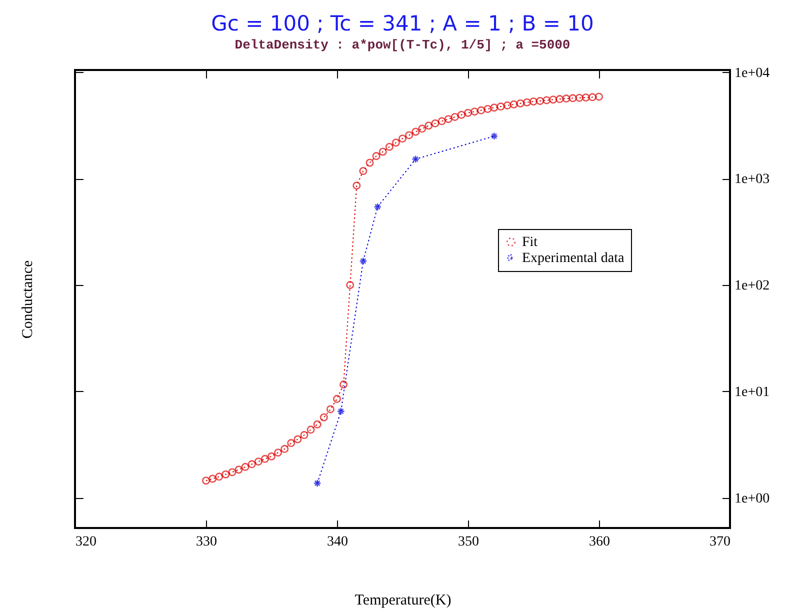 The height and width of the screenshot is (609, 786). What do you see at coordinates (574, 258) in the screenshot?
I see `legend-label: Experimental data` at bounding box center [574, 258].